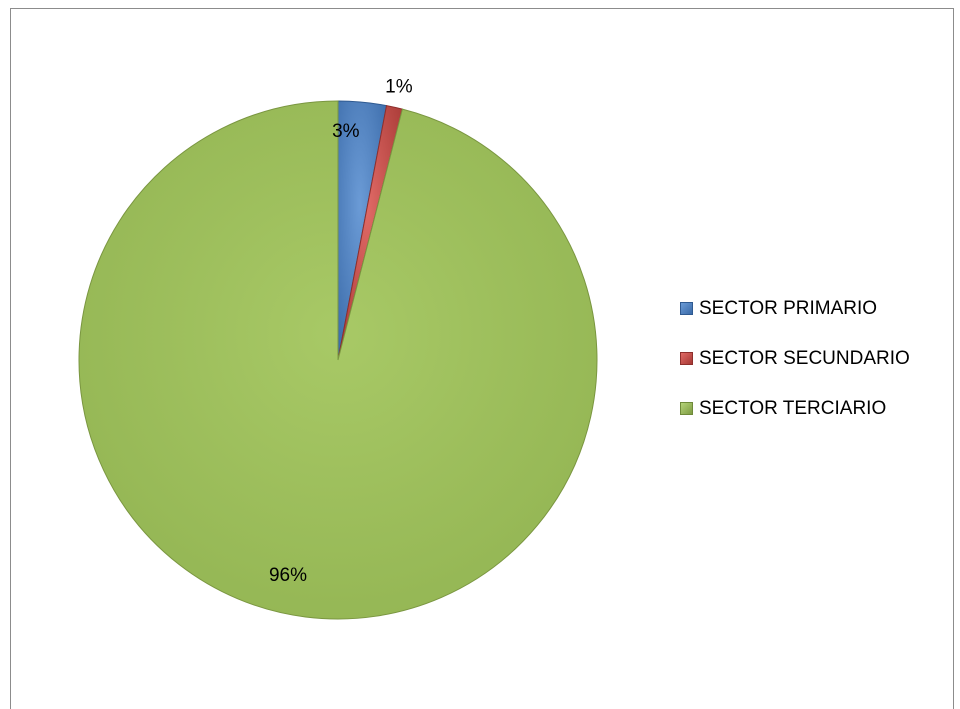  What do you see at coordinates (346, 131) in the screenshot?
I see `data-label: 3%` at bounding box center [346, 131].